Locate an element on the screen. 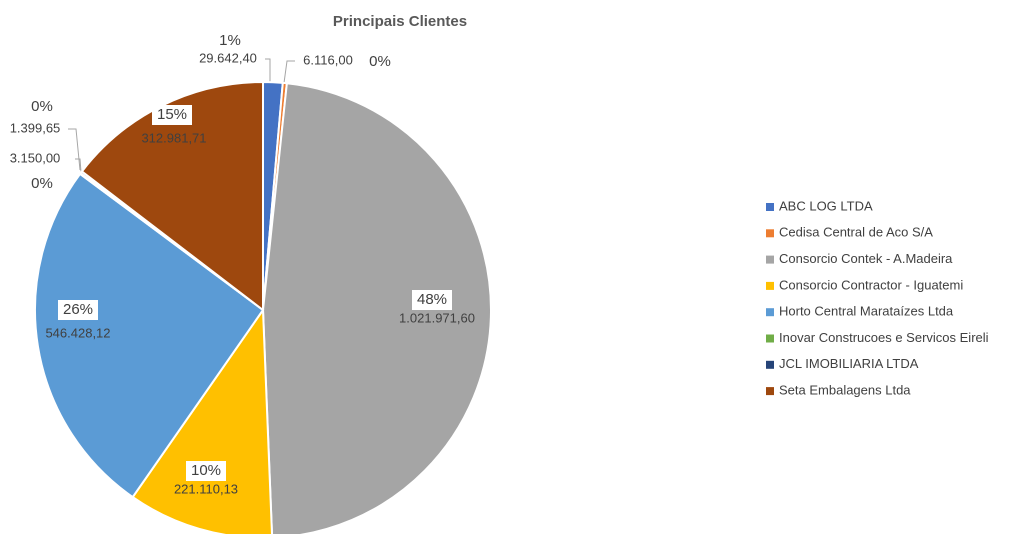 The width and height of the screenshot is (1034, 534). legend-label: Seta Embalagens Ltda is located at coordinates (845, 390).